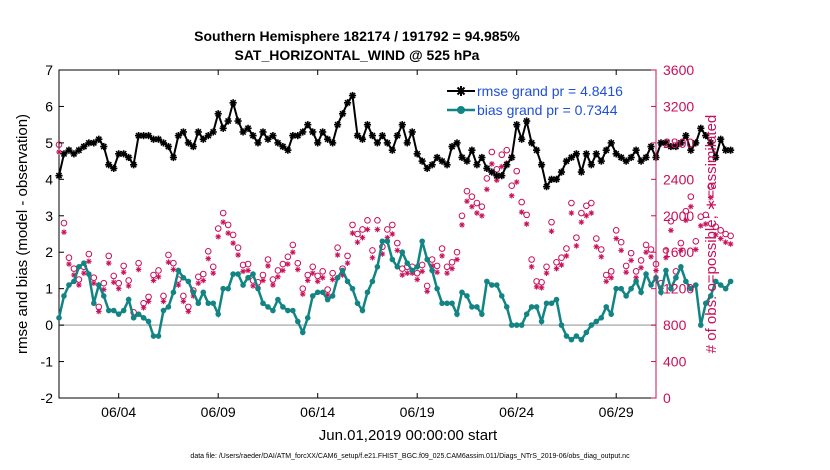 The height and width of the screenshot is (470, 830). What do you see at coordinates (547, 110) in the screenshot?
I see `legend-bias-label: bias grand pr = 0.7344` at bounding box center [547, 110].